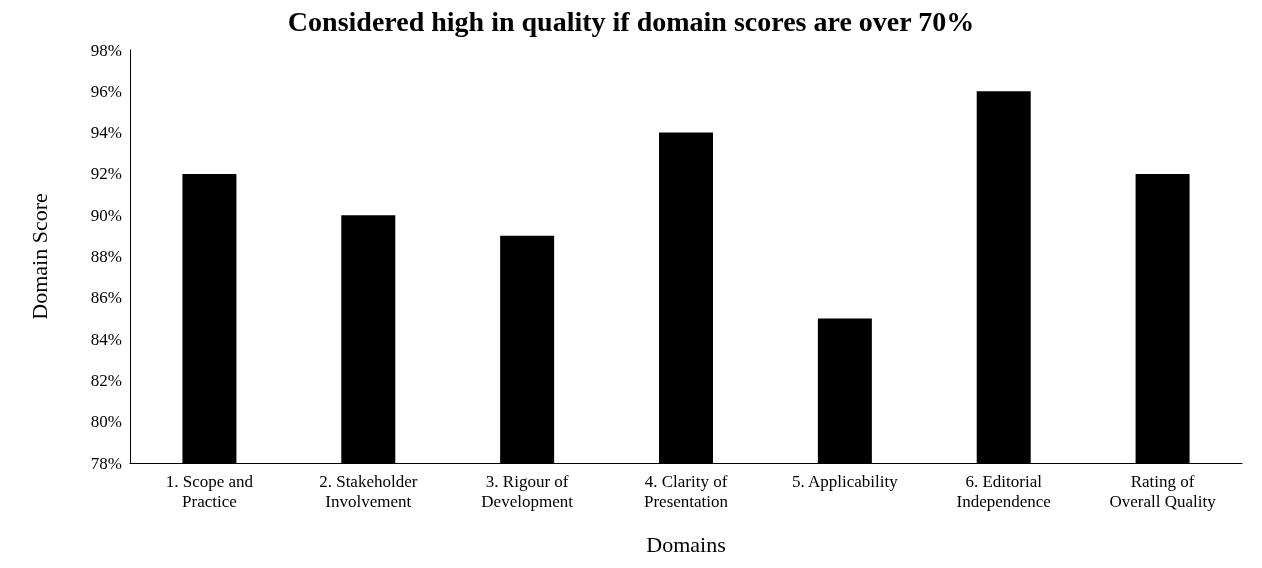 Image resolution: width=1262 pixels, height=568 pixels. Describe the element at coordinates (39, 256) in the screenshot. I see `y-axis-title: Domain Score` at that location.